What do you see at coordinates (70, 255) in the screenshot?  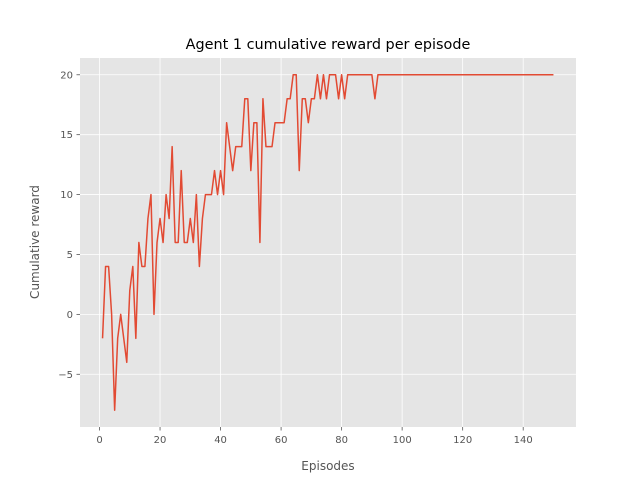 I see `y-tick-label: 5` at bounding box center [70, 255].